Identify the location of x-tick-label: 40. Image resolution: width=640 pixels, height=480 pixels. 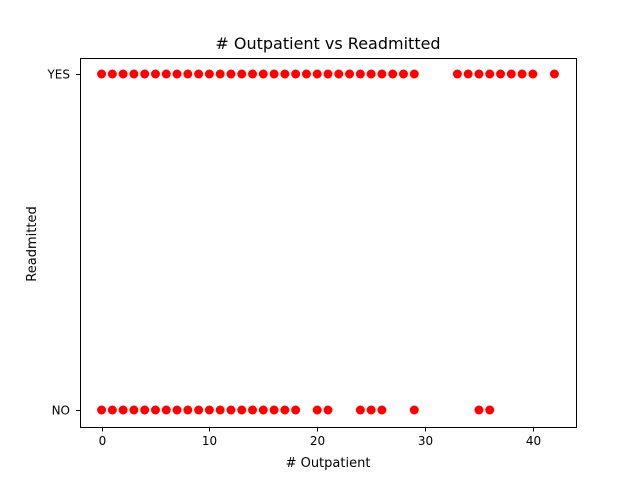
(533, 441).